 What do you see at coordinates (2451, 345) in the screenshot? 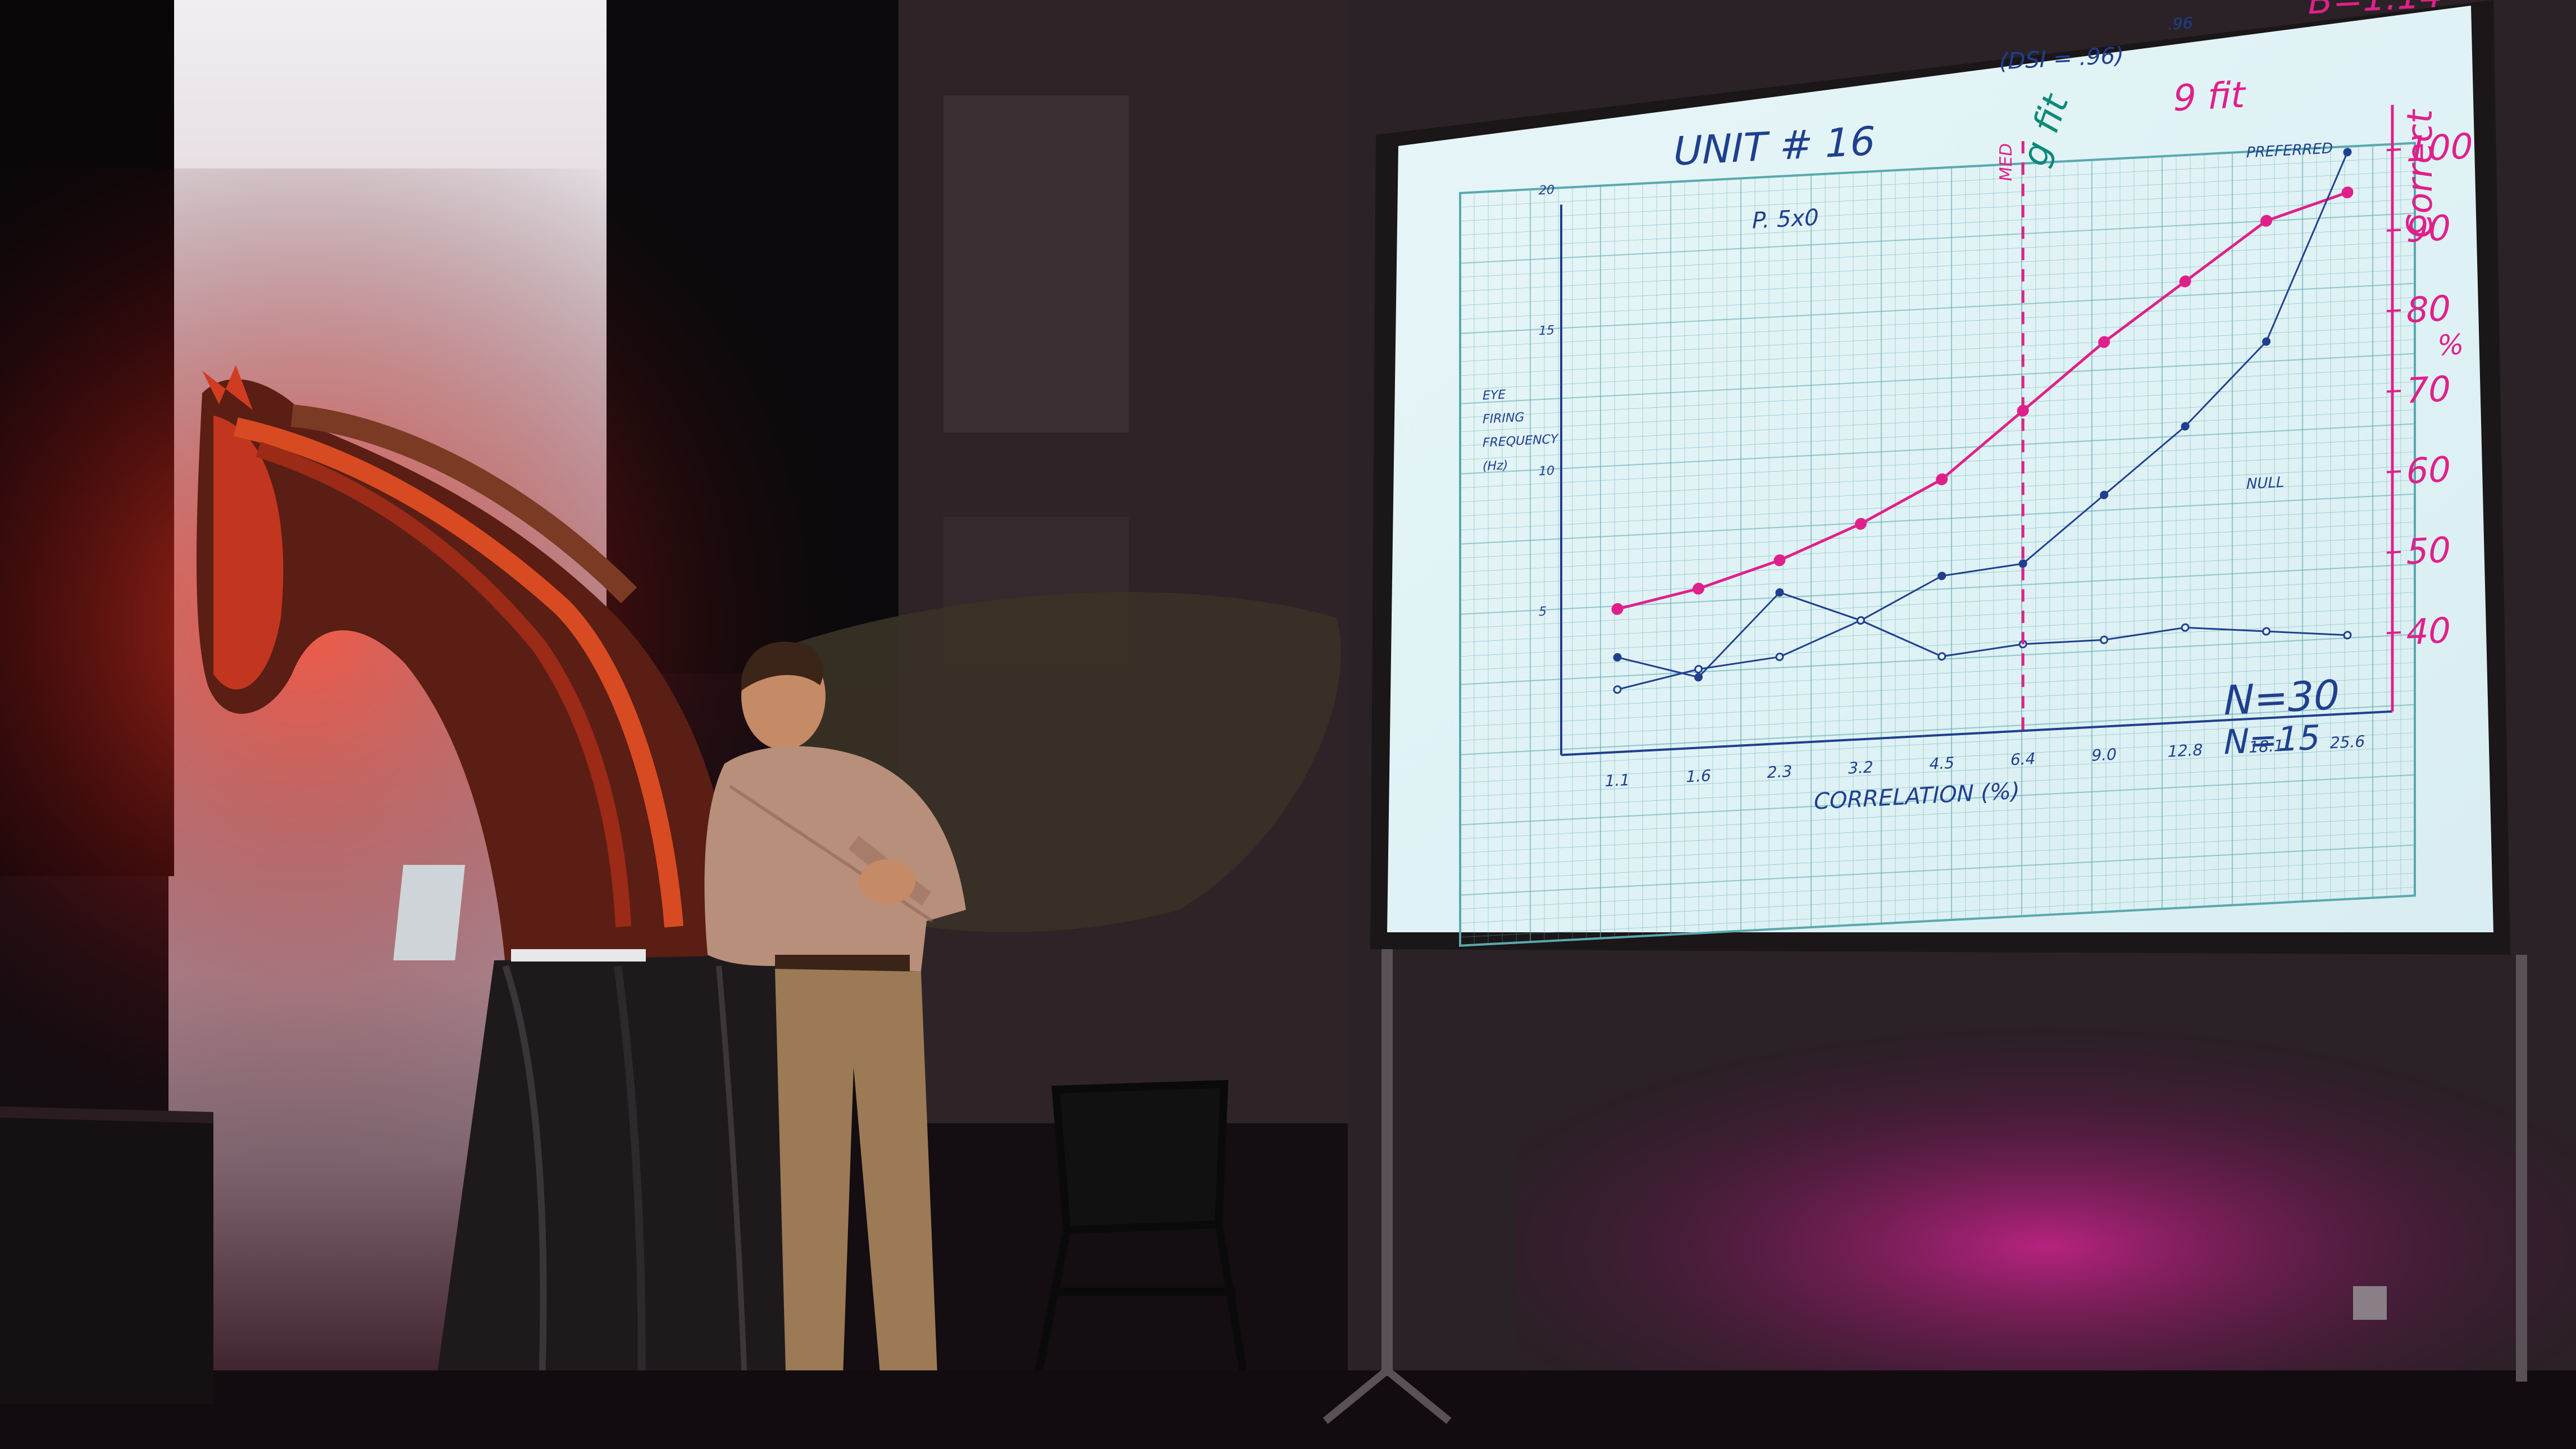
I see `percent-label: %` at bounding box center [2451, 345].